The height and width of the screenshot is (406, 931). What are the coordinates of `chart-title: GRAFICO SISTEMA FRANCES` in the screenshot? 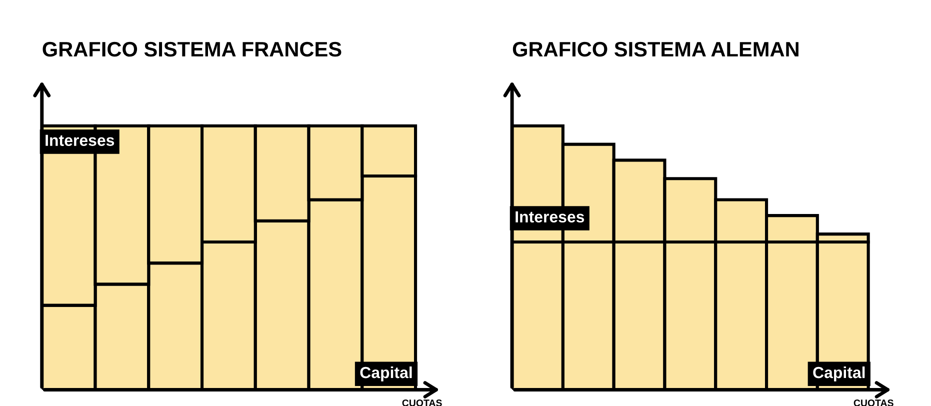 It's located at (192, 49).